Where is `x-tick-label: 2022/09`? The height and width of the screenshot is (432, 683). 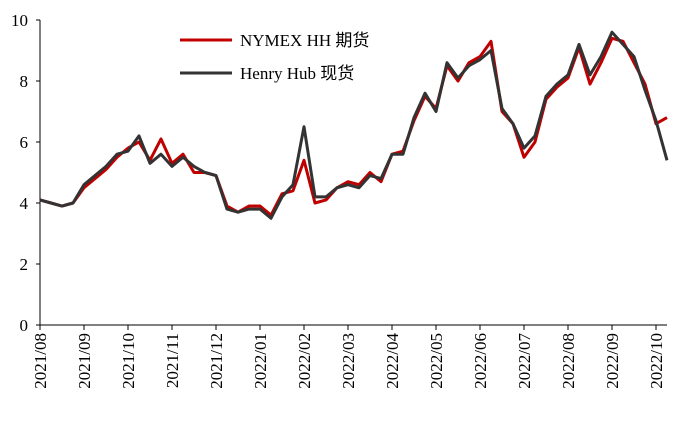
x-tick-label: 2022/09 is located at coordinates (612, 361).